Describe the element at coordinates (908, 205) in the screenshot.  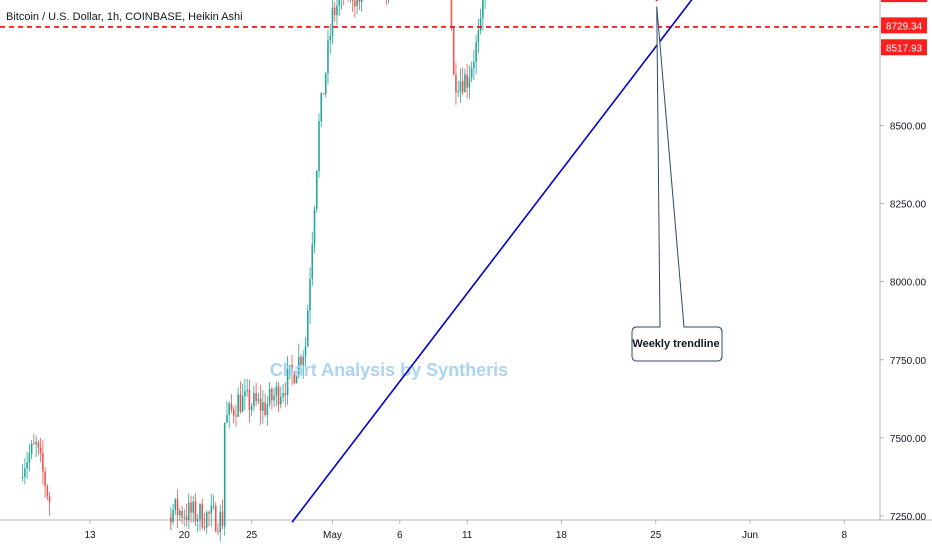
I see `y-tick-label: 8250.00` at that location.